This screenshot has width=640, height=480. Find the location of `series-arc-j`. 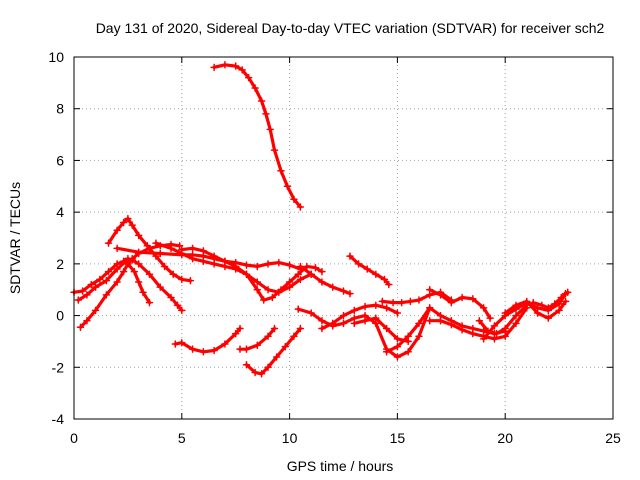

series-arc-j is located at coordinates (257, 338).